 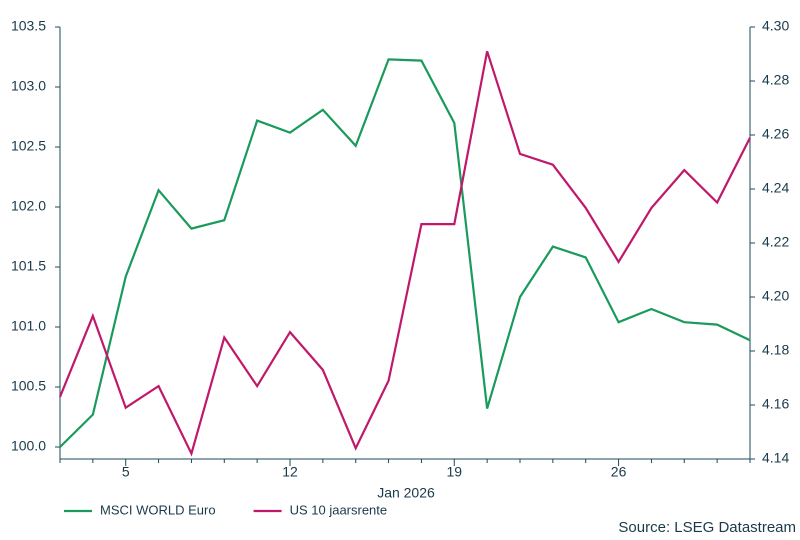 What do you see at coordinates (158, 509) in the screenshot?
I see `legend-label: MSCI WORLD Euro` at bounding box center [158, 509].